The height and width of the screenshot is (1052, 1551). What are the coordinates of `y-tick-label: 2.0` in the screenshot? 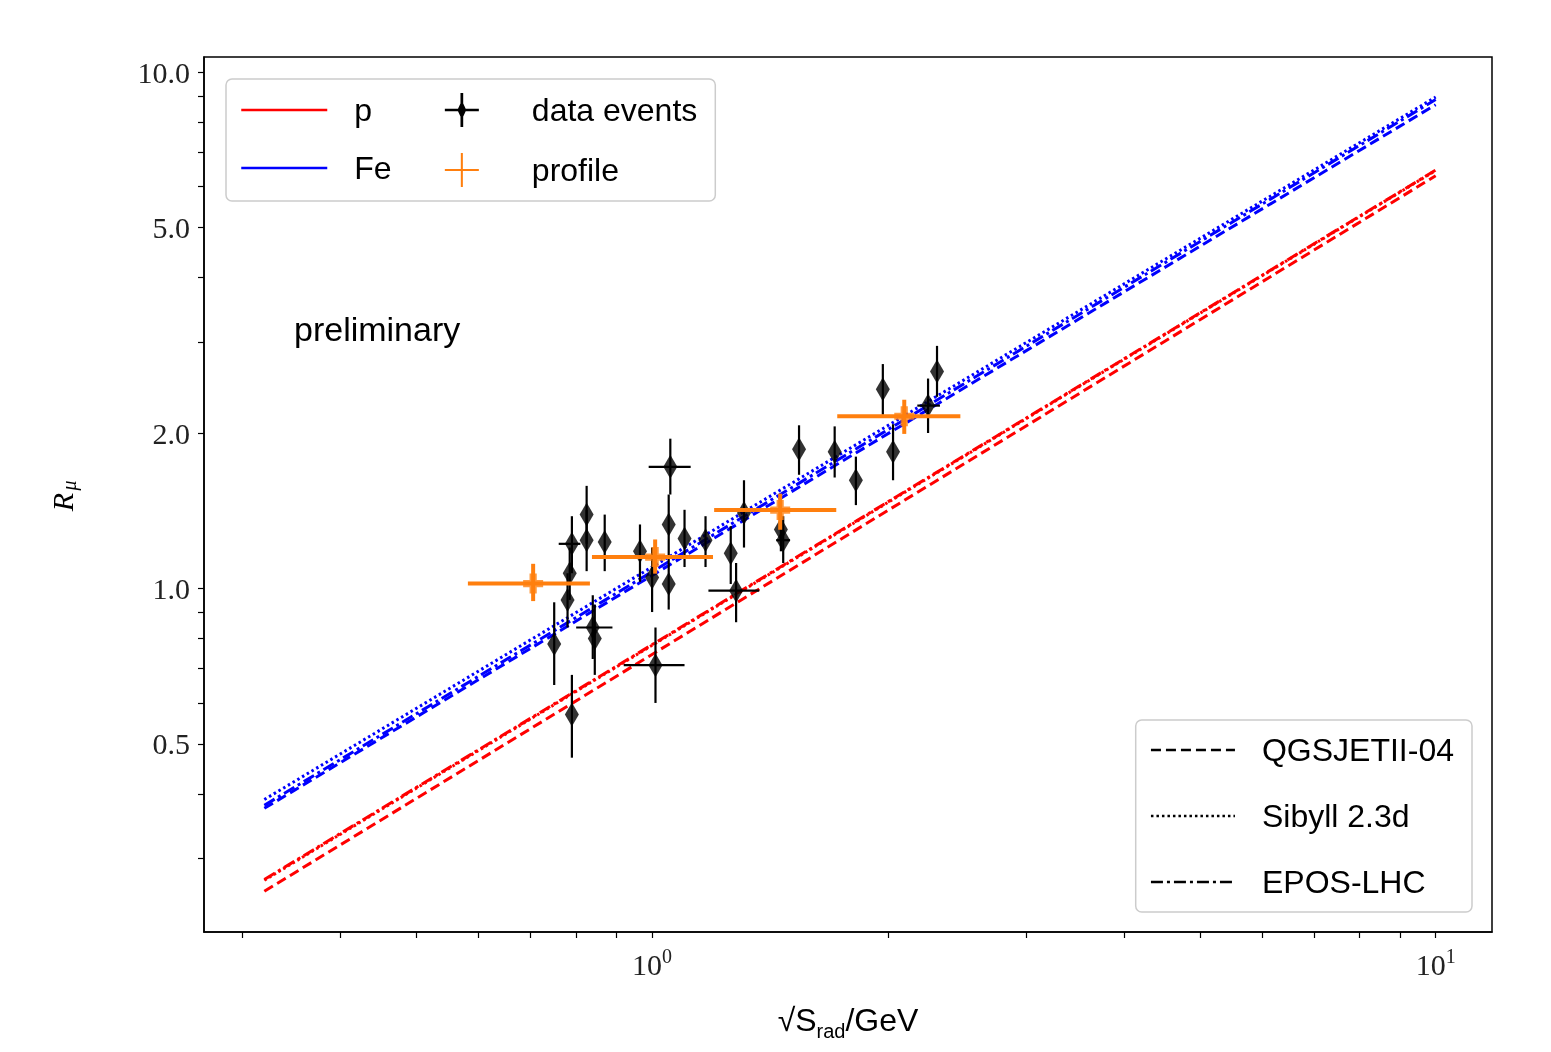 It's located at (171, 433).